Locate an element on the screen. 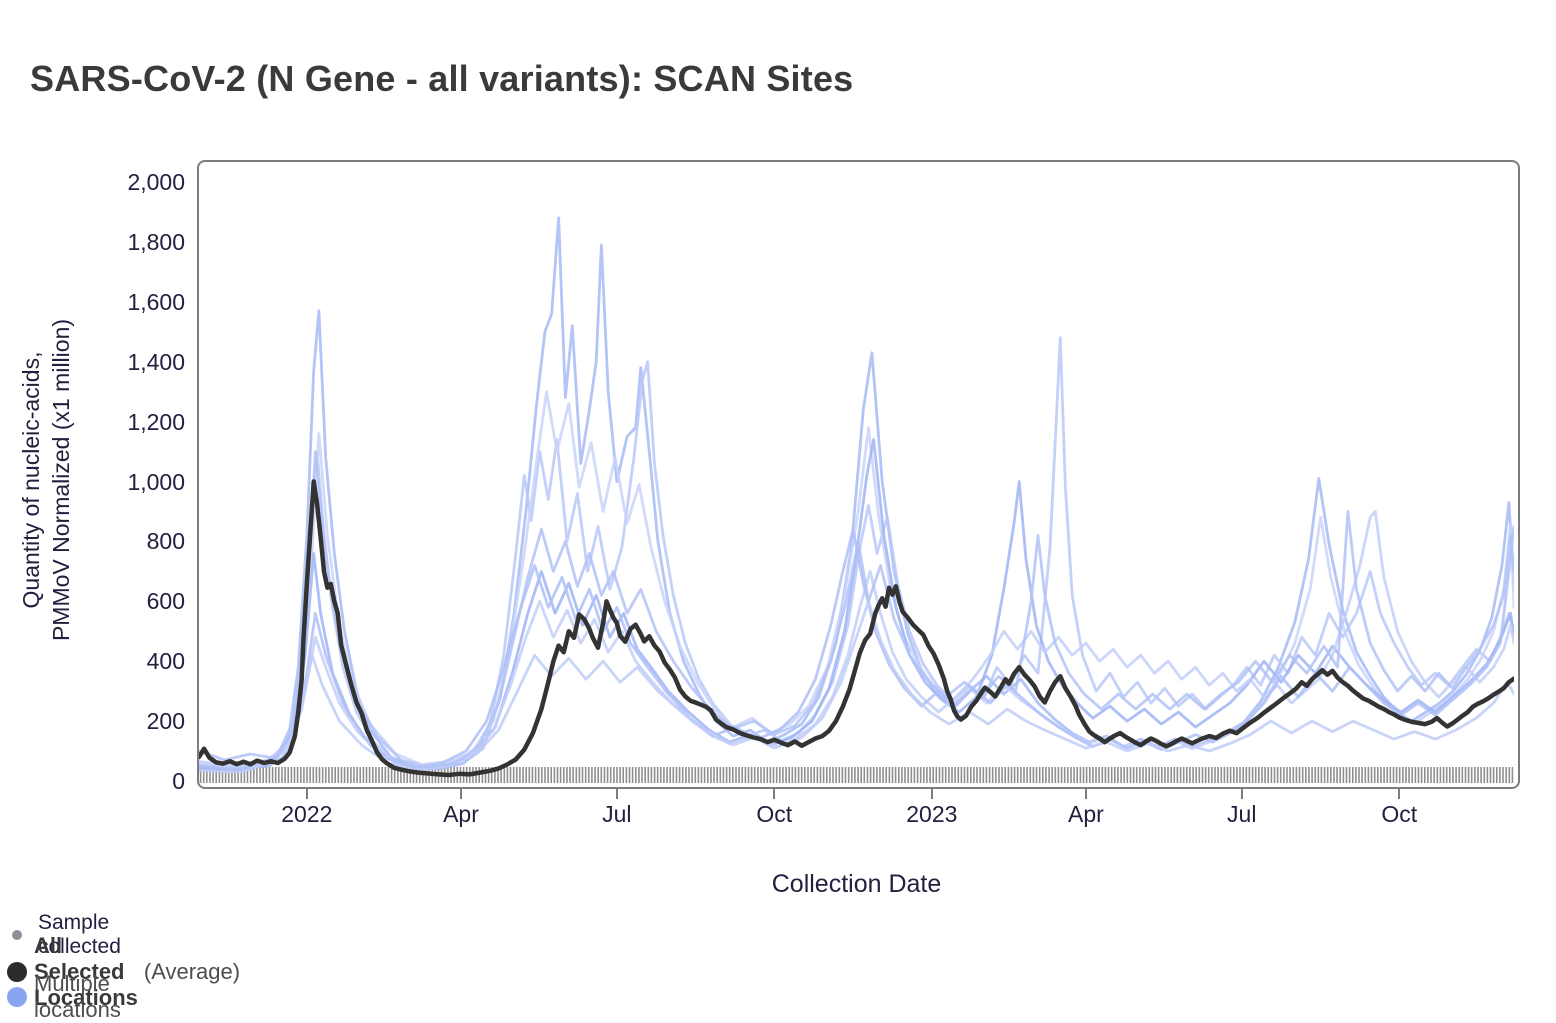 The height and width of the screenshot is (1023, 1556). x-axis-title: Collection Date is located at coordinates (856, 884).